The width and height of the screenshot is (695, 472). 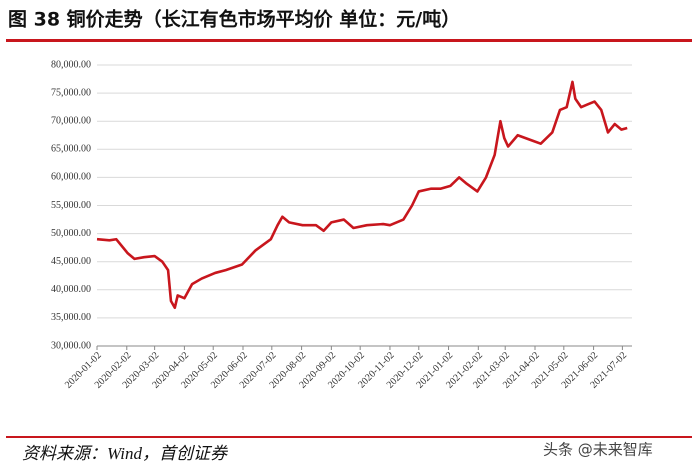 I want to click on y-tick-label: 80,000.00, so click(x=71, y=64).